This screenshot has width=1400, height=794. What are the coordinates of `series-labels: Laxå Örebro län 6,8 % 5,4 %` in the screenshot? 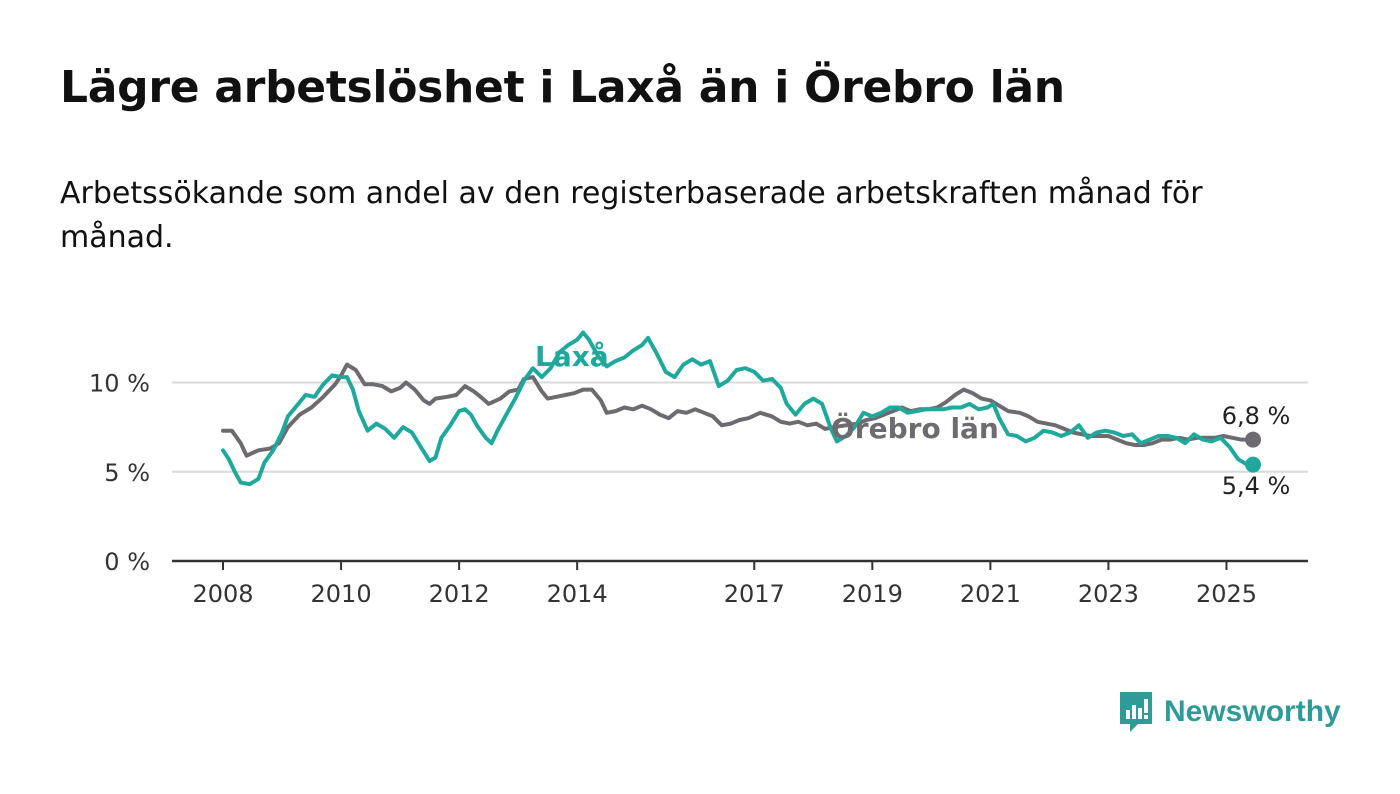 It's located at (912, 420).